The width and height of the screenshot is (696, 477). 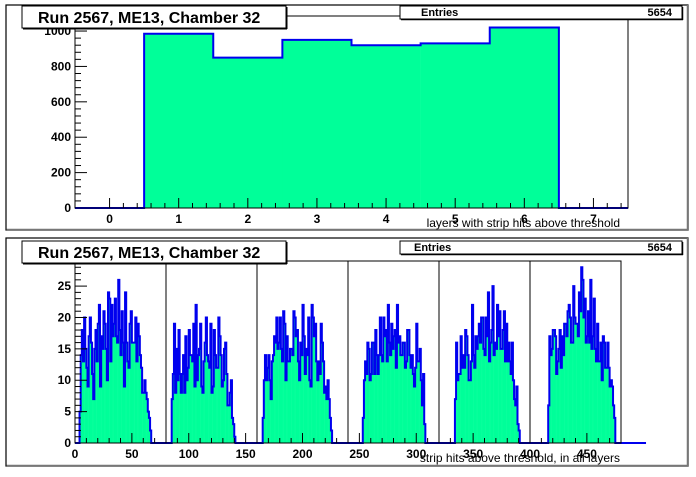 What do you see at coordinates (530, 454) in the screenshot?
I see `x-tick-label: 400` at bounding box center [530, 454].